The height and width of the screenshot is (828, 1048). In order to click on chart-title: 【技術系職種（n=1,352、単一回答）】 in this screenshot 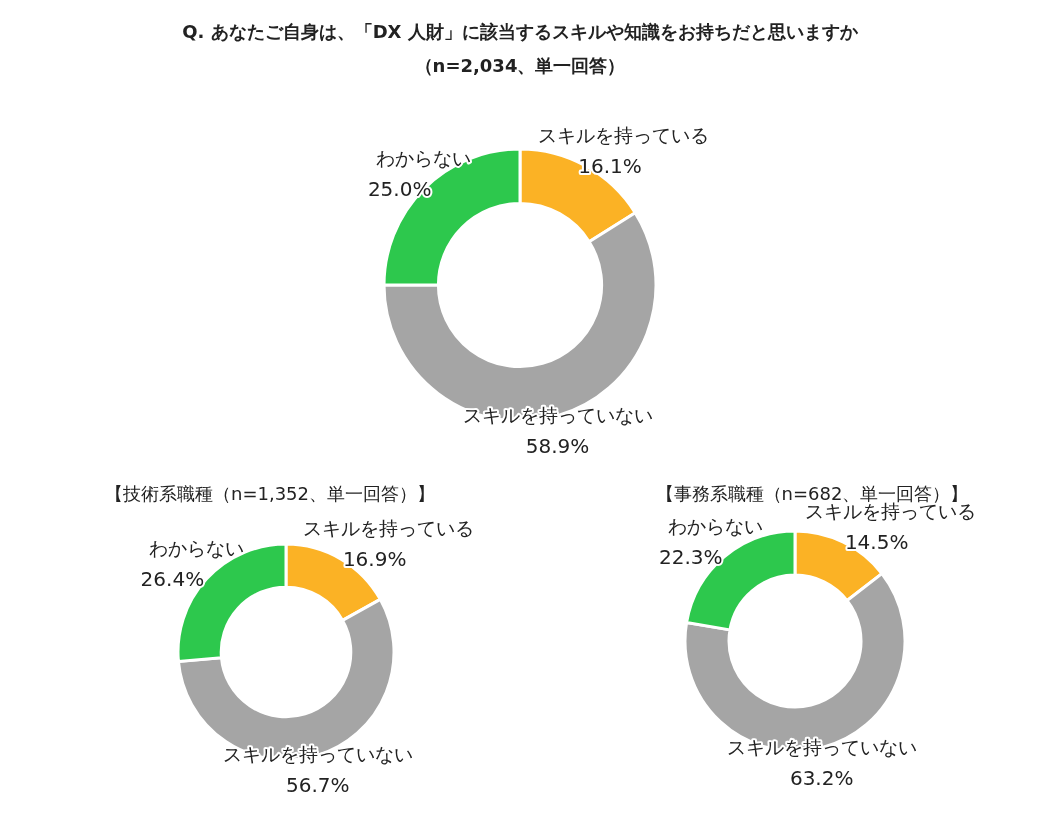, I will do `click(270, 493)`.